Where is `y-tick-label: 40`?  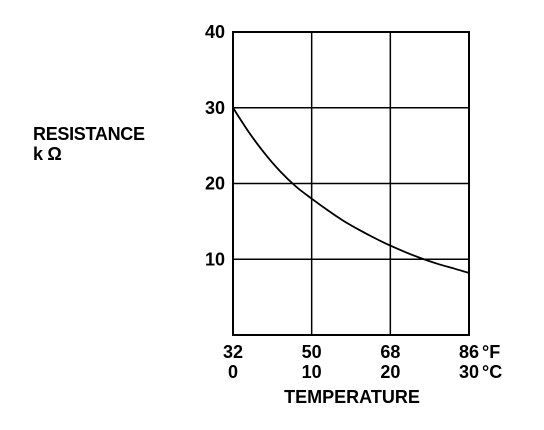 y-tick-label: 40 is located at coordinates (215, 32).